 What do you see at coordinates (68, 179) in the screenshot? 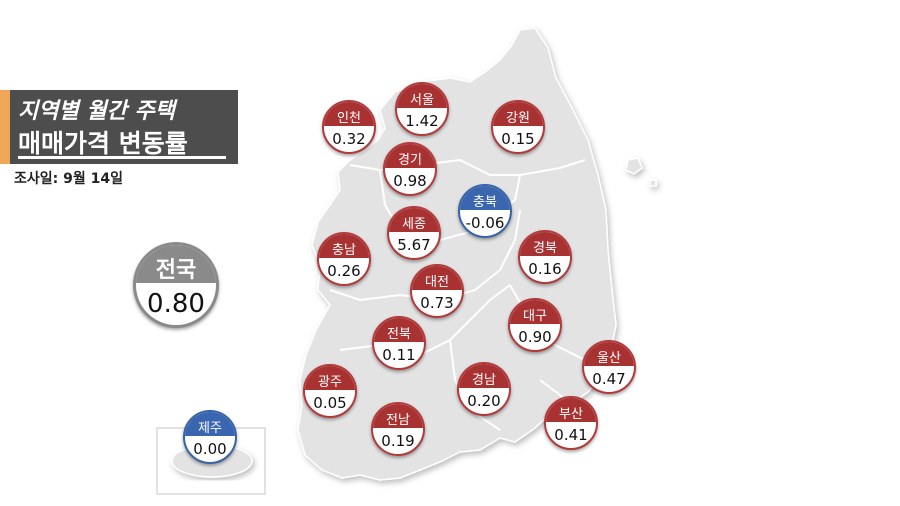
I see `survey-date: 조사일: 9월 14일` at bounding box center [68, 179].